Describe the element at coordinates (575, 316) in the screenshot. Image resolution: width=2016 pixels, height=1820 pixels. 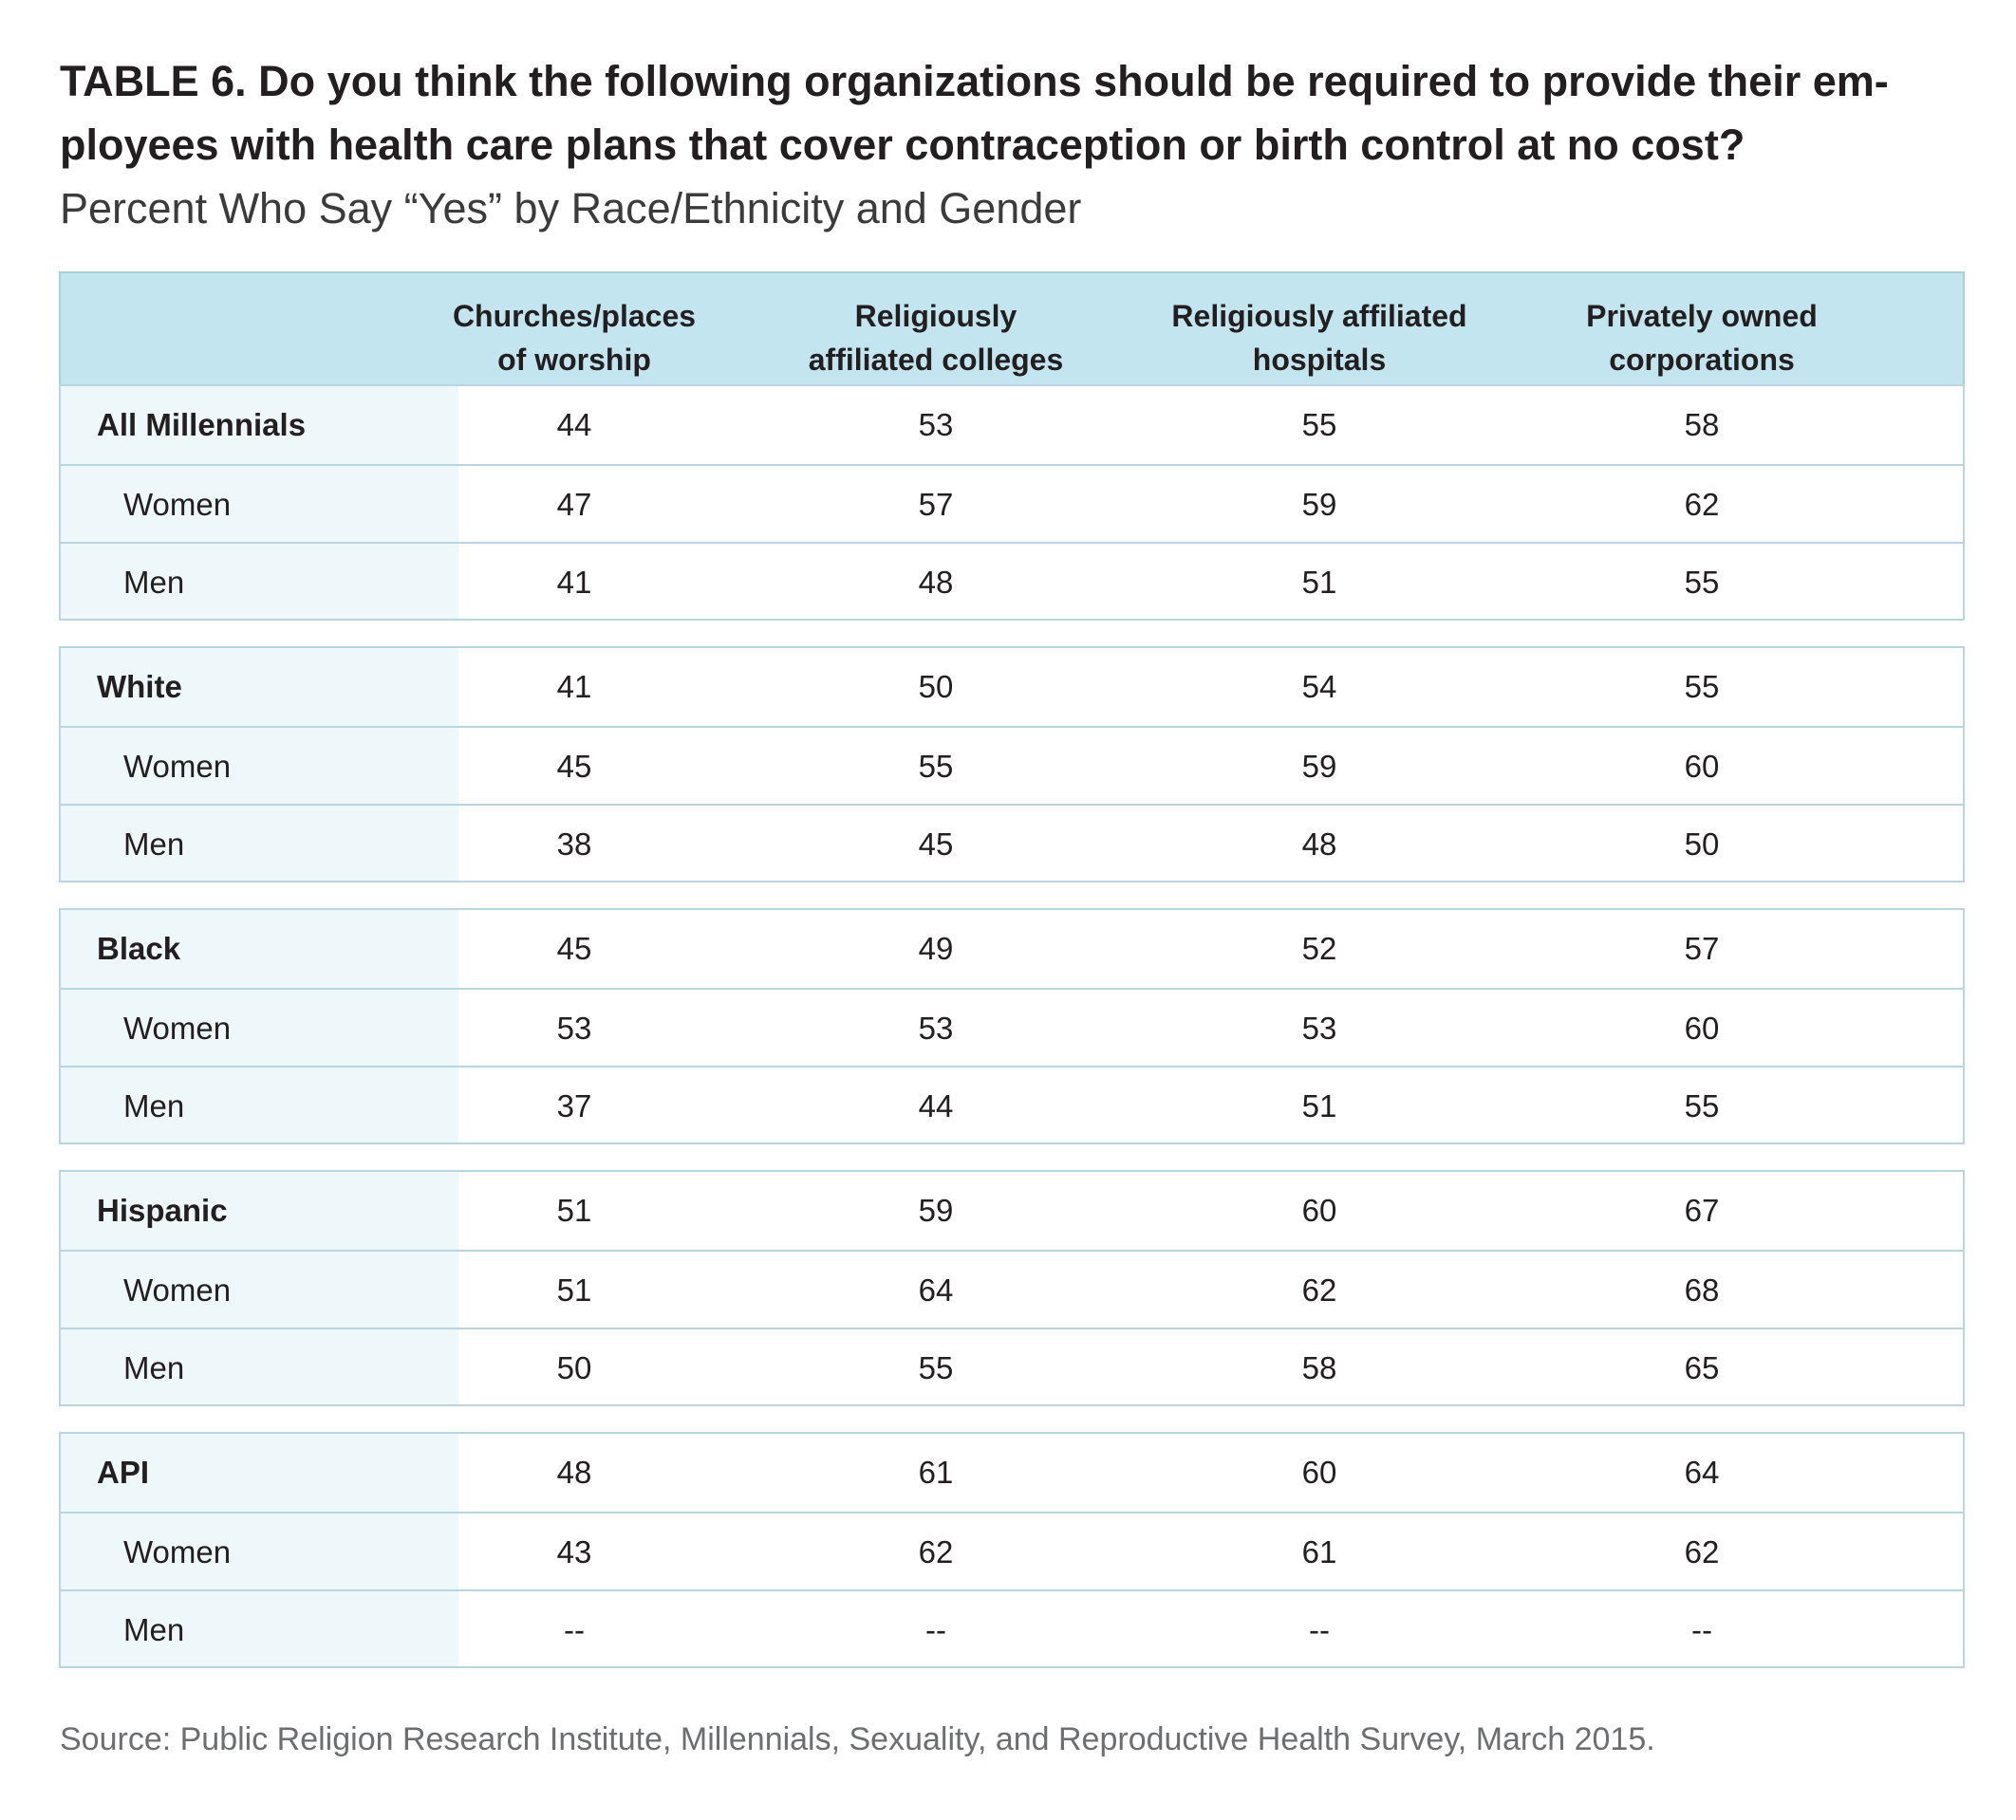
I see `column-header-line: Churches/places` at that location.